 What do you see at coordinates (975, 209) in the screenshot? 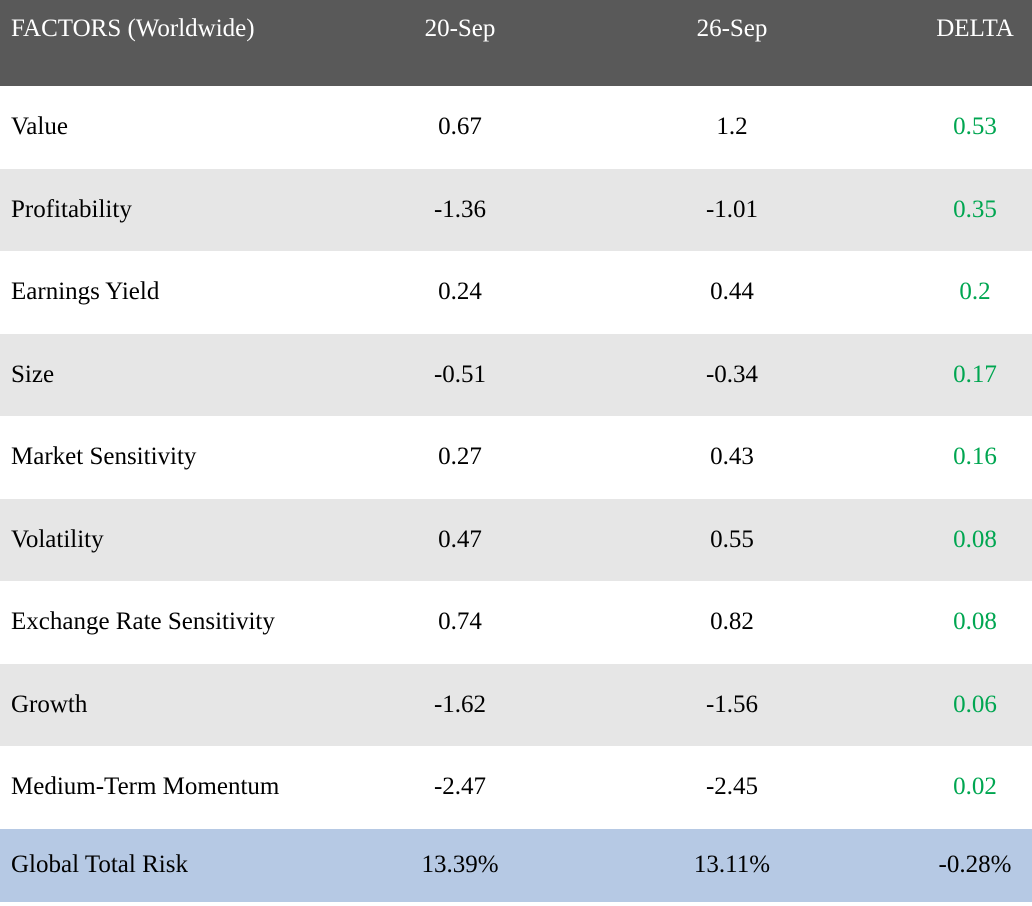
I see `delta-value: 0.35` at bounding box center [975, 209].